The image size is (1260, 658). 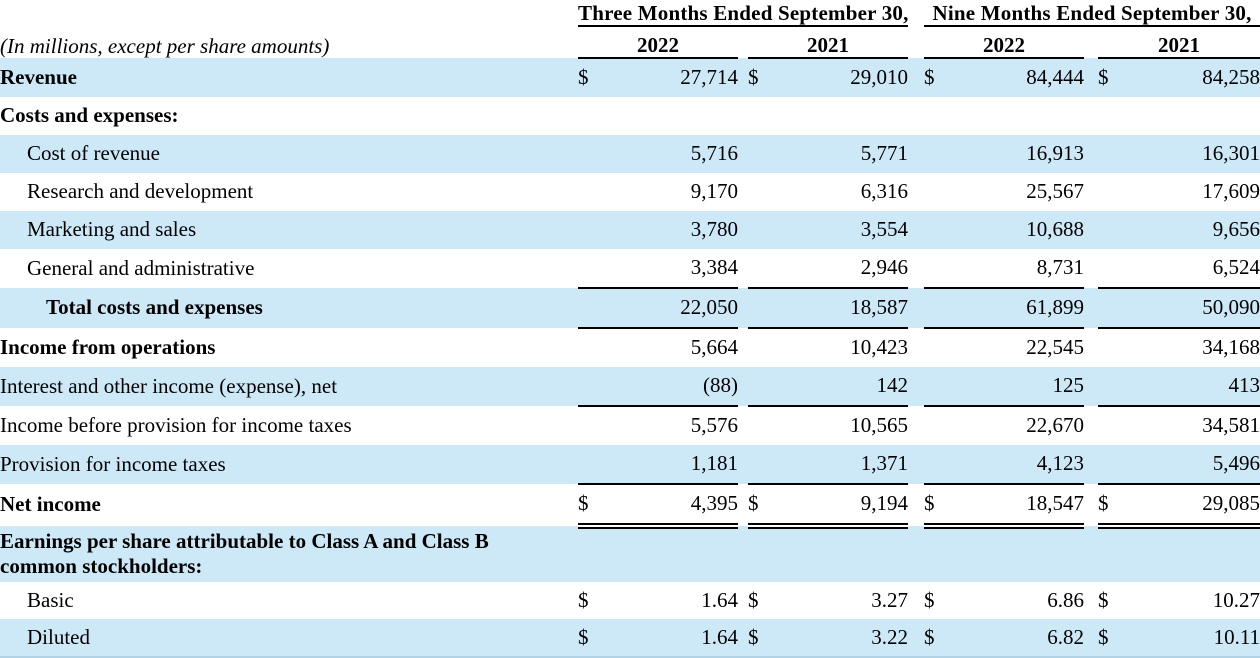 I want to click on row-label-text: Net income, so click(x=50, y=504).